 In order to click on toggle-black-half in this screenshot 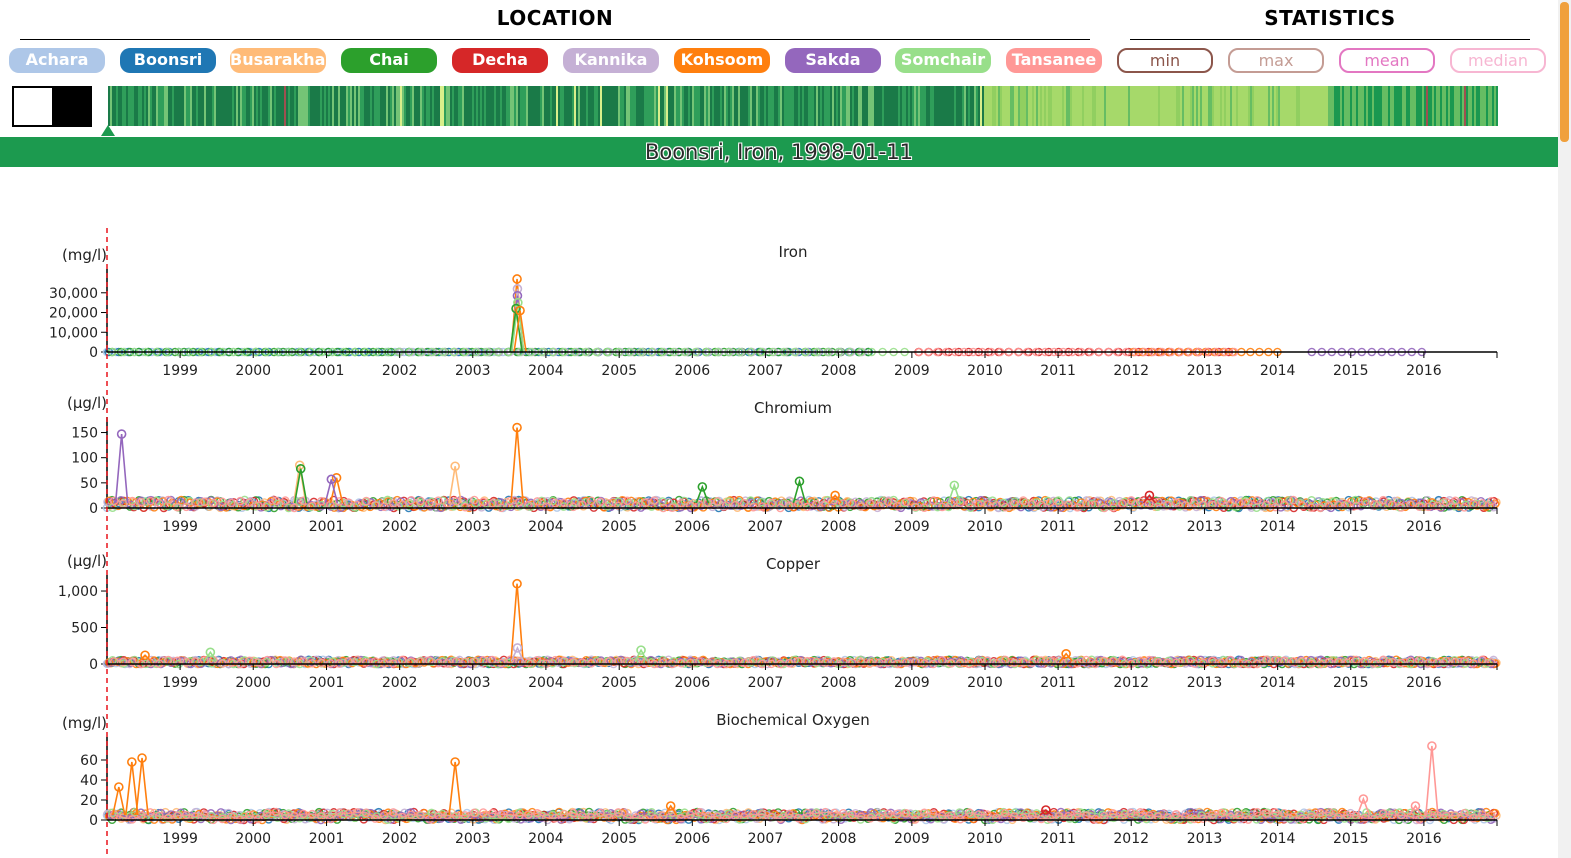, I will do `click(71, 106)`.